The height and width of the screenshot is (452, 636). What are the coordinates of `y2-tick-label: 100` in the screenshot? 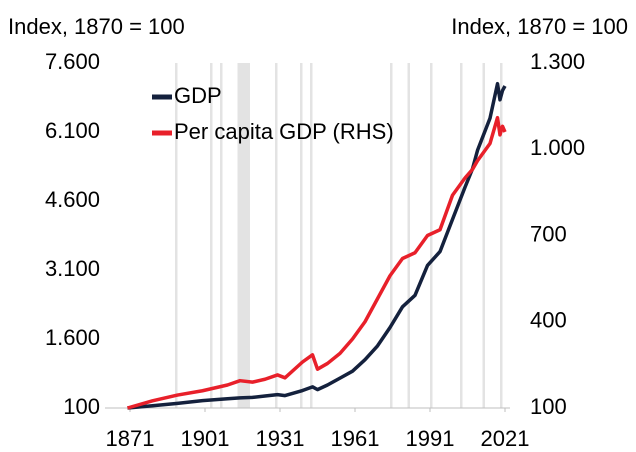 It's located at (548, 406).